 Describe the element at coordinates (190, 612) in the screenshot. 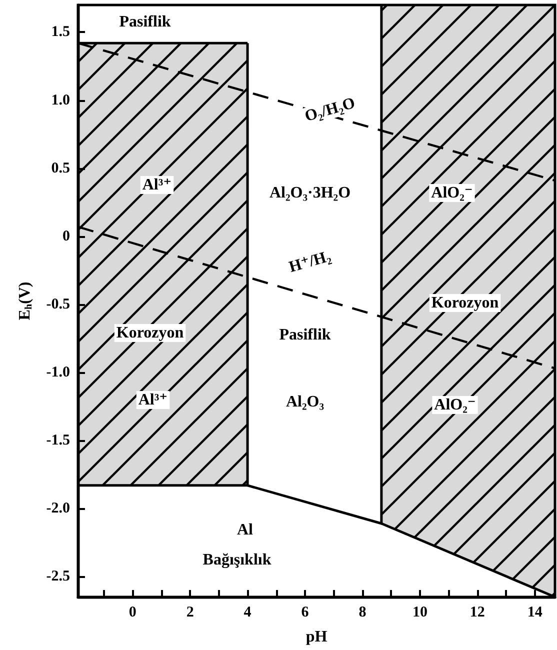

I see `x-tick-label: 2` at that location.